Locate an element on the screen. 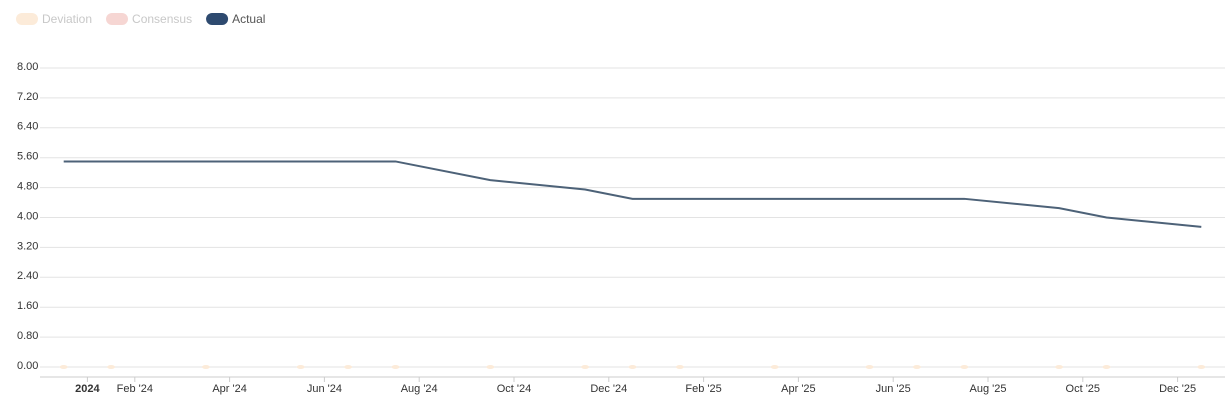  x-tick-label: Jun '25 is located at coordinates (893, 389).